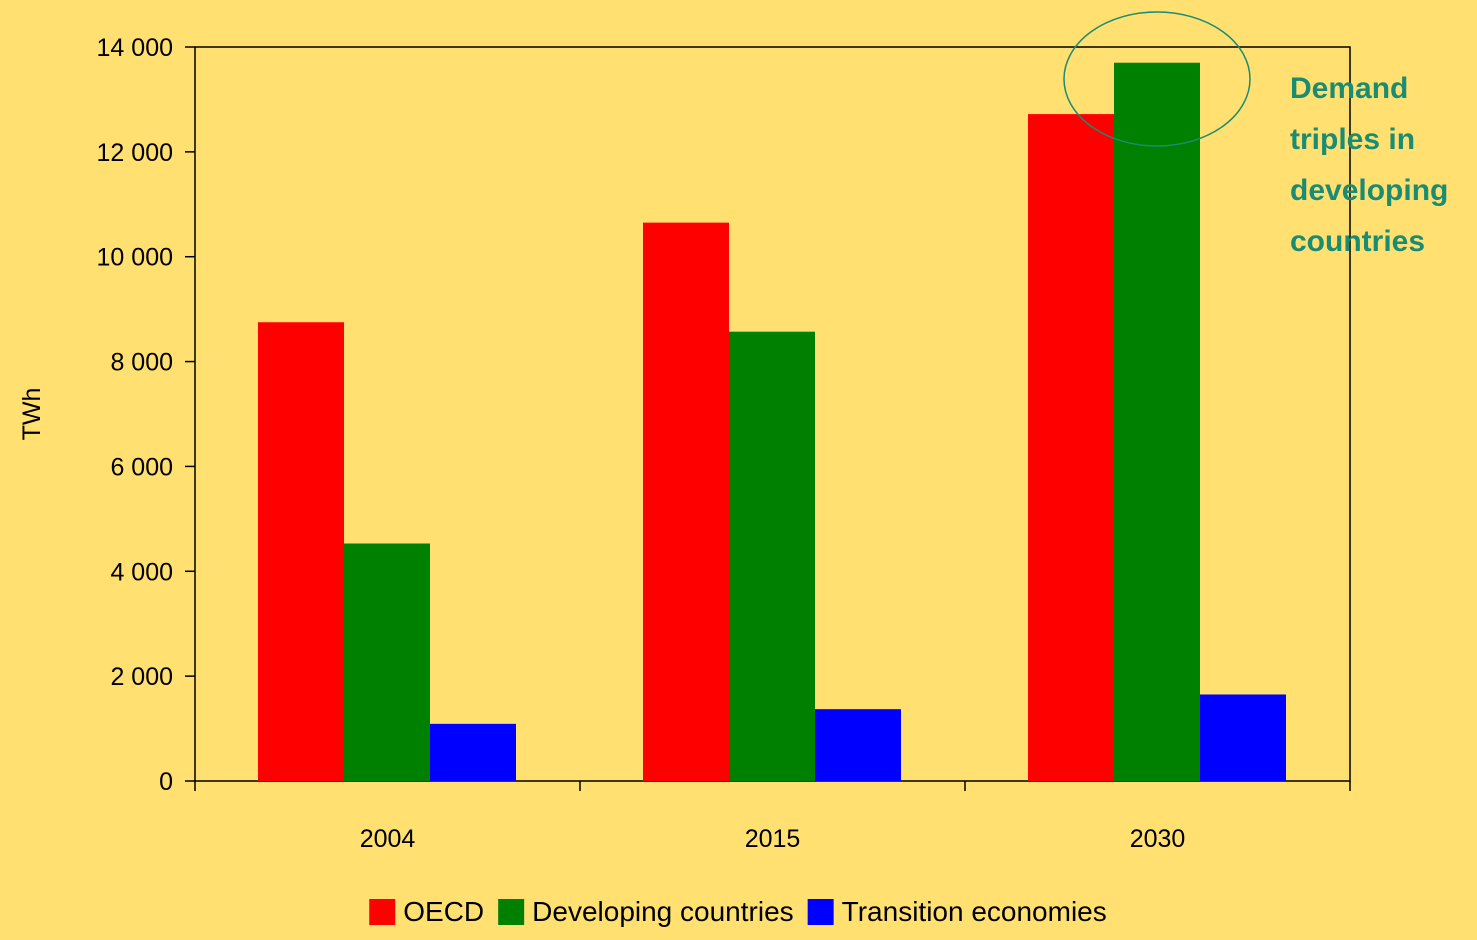  What do you see at coordinates (388, 839) in the screenshot?
I see `x-tick-label: 2004` at bounding box center [388, 839].